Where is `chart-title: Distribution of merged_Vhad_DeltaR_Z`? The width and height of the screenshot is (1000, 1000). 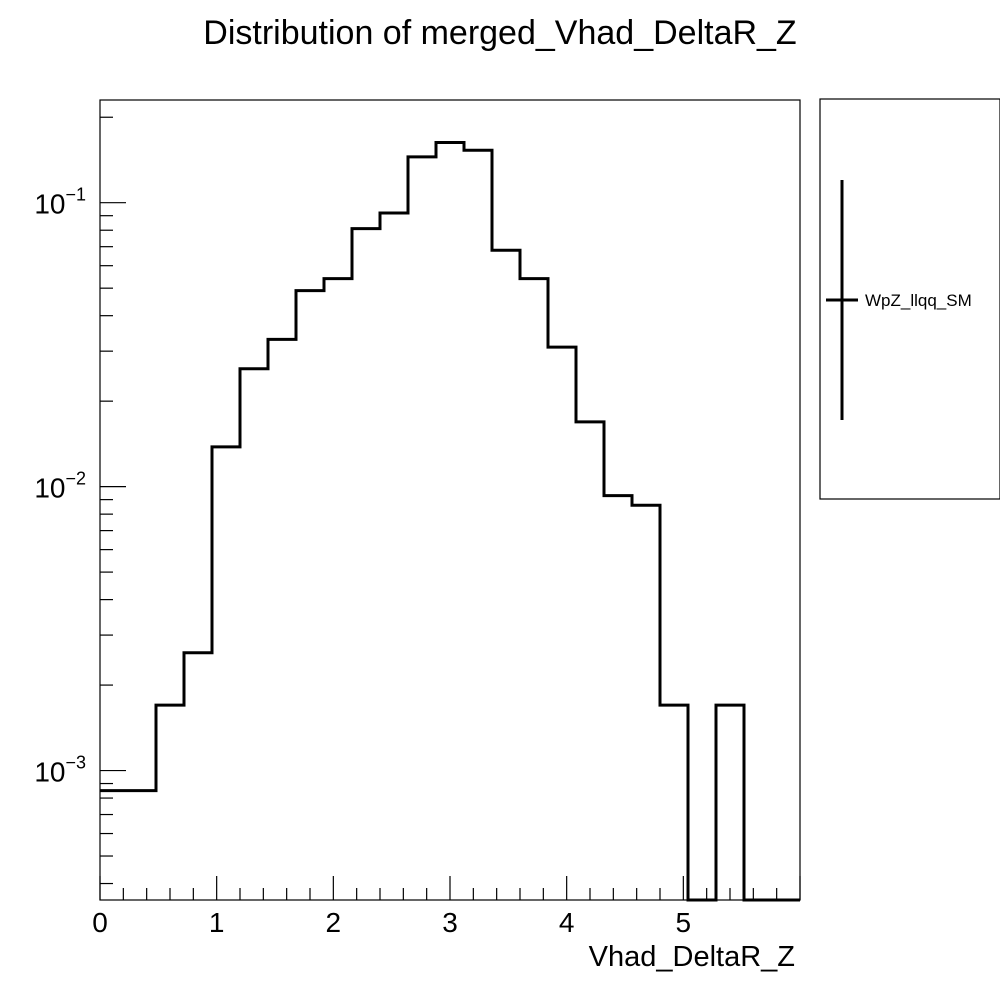
chart-title: Distribution of merged_Vhad_DeltaR_Z is located at coordinates (499, 33).